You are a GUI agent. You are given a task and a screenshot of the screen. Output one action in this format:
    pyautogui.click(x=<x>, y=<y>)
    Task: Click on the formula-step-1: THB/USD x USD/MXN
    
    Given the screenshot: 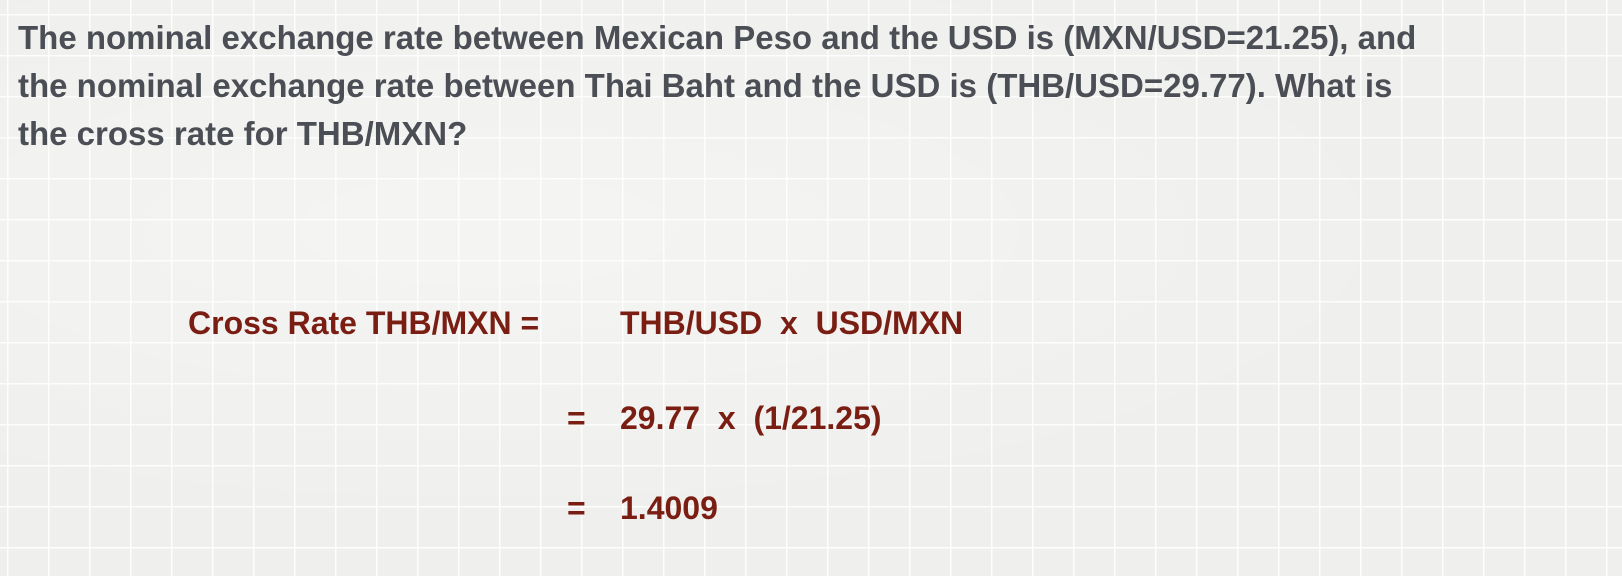 What is the action you would take?
    pyautogui.click(x=792, y=323)
    